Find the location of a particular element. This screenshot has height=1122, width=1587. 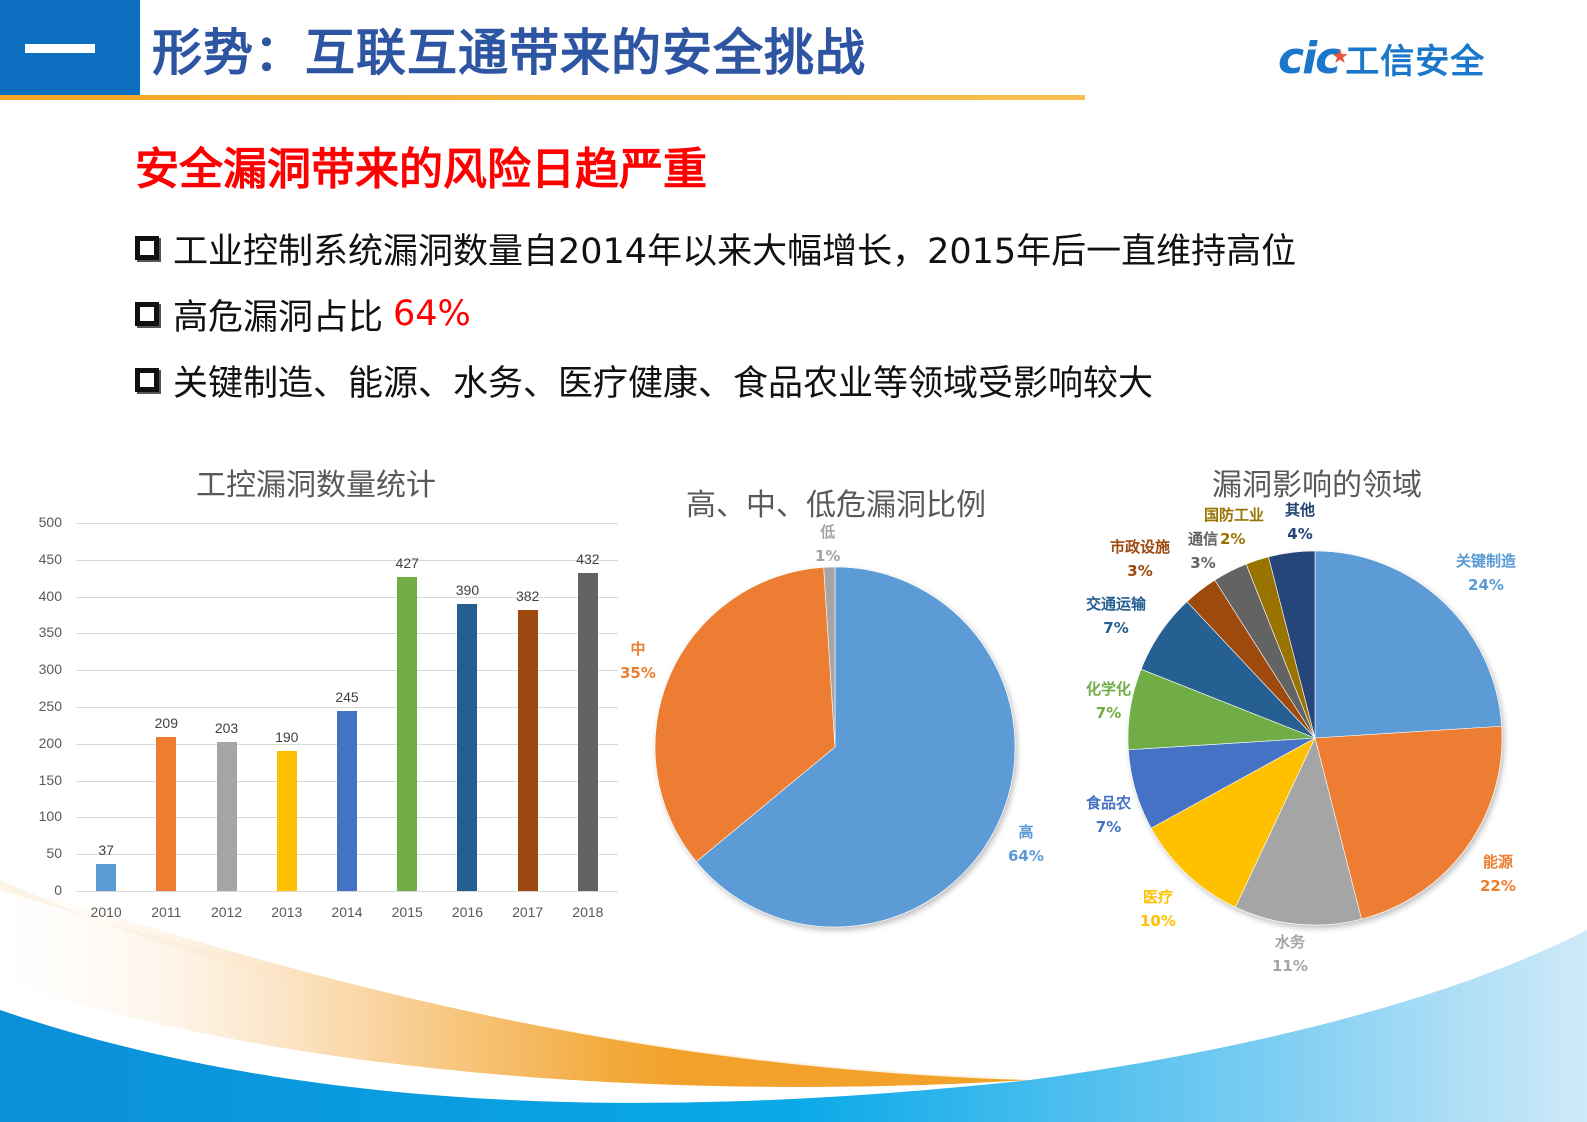

pie-label-medical: 医疗 10% is located at coordinates (1158, 909).